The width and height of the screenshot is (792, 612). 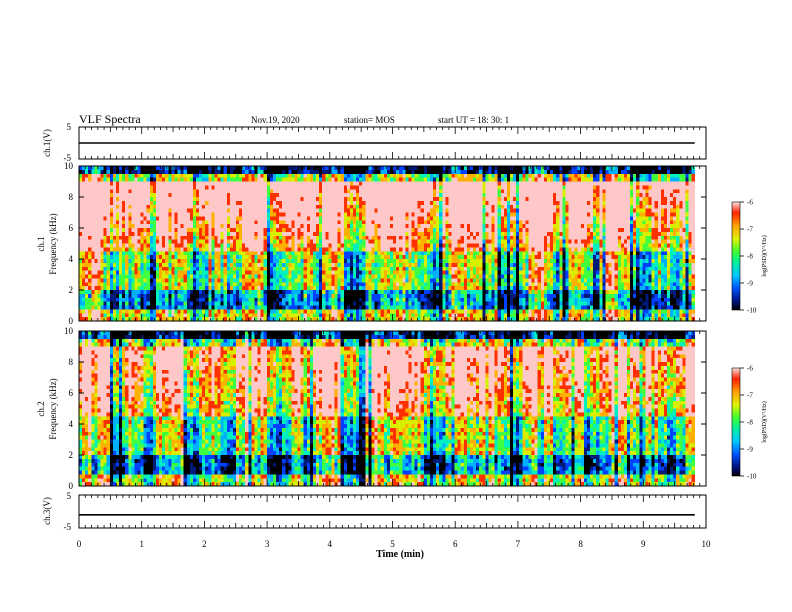 What do you see at coordinates (736, 422) in the screenshot?
I see `ch2-colorbar-scale` at bounding box center [736, 422].